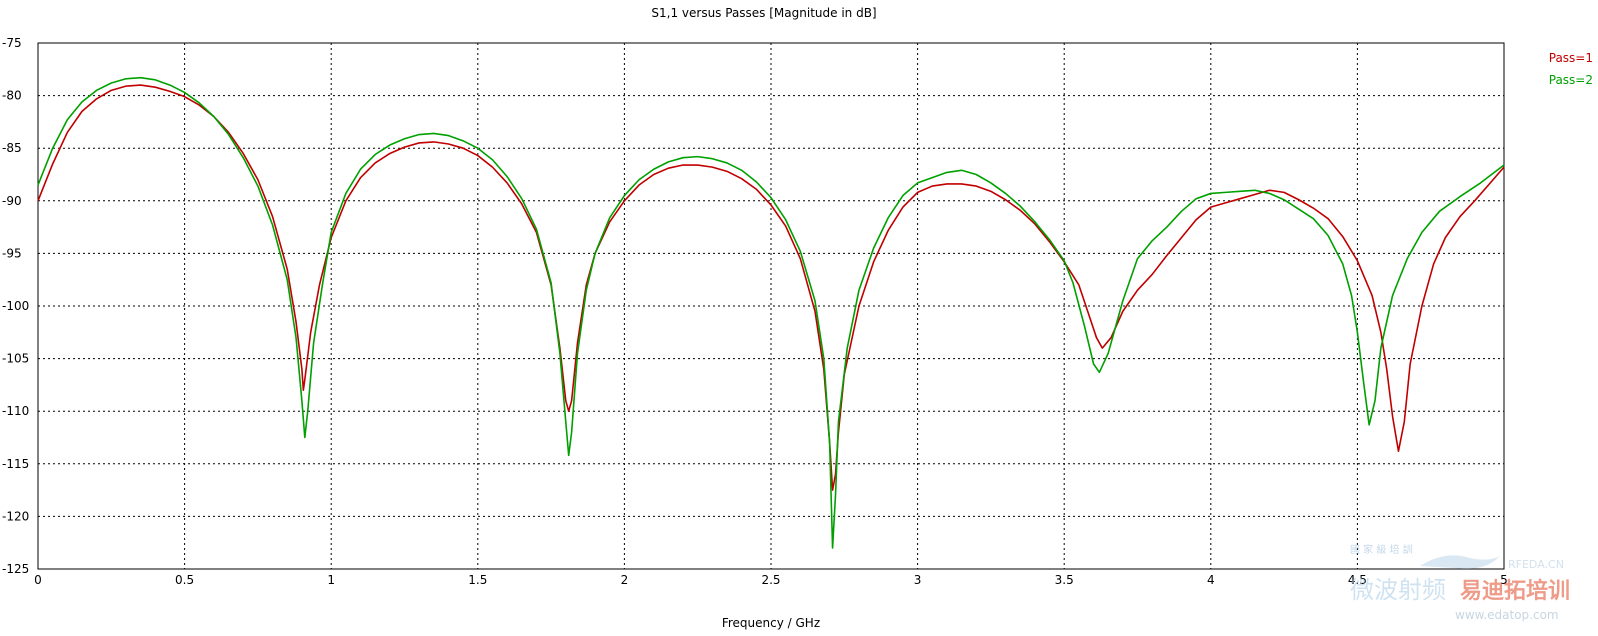 This screenshot has height=636, width=1598. I want to click on chart-title: S1,1 versus Passes [Magnitude in dB], so click(763, 13).